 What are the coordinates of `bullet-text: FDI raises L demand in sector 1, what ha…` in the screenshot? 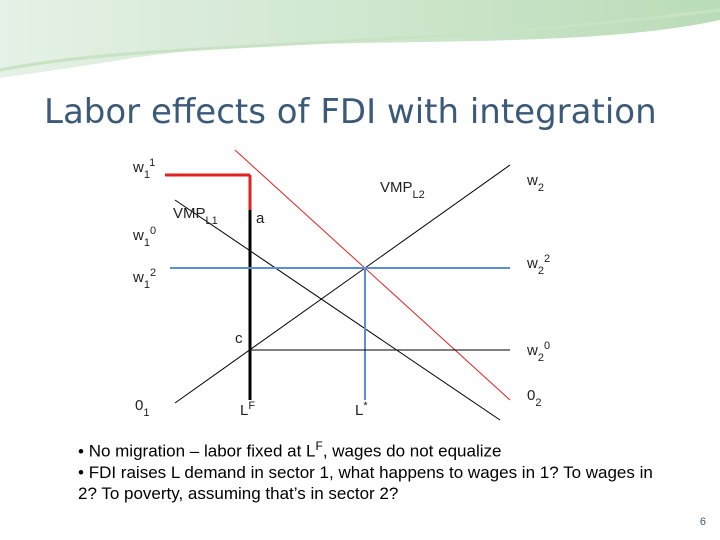 It's located at (365, 482).